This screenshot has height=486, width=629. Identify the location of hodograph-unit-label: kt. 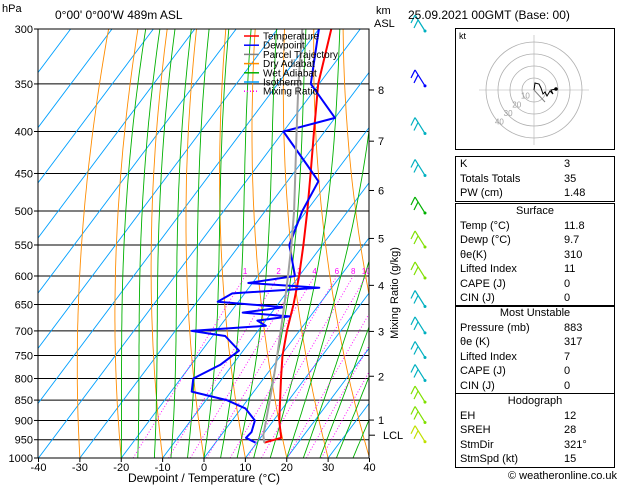
(463, 36).